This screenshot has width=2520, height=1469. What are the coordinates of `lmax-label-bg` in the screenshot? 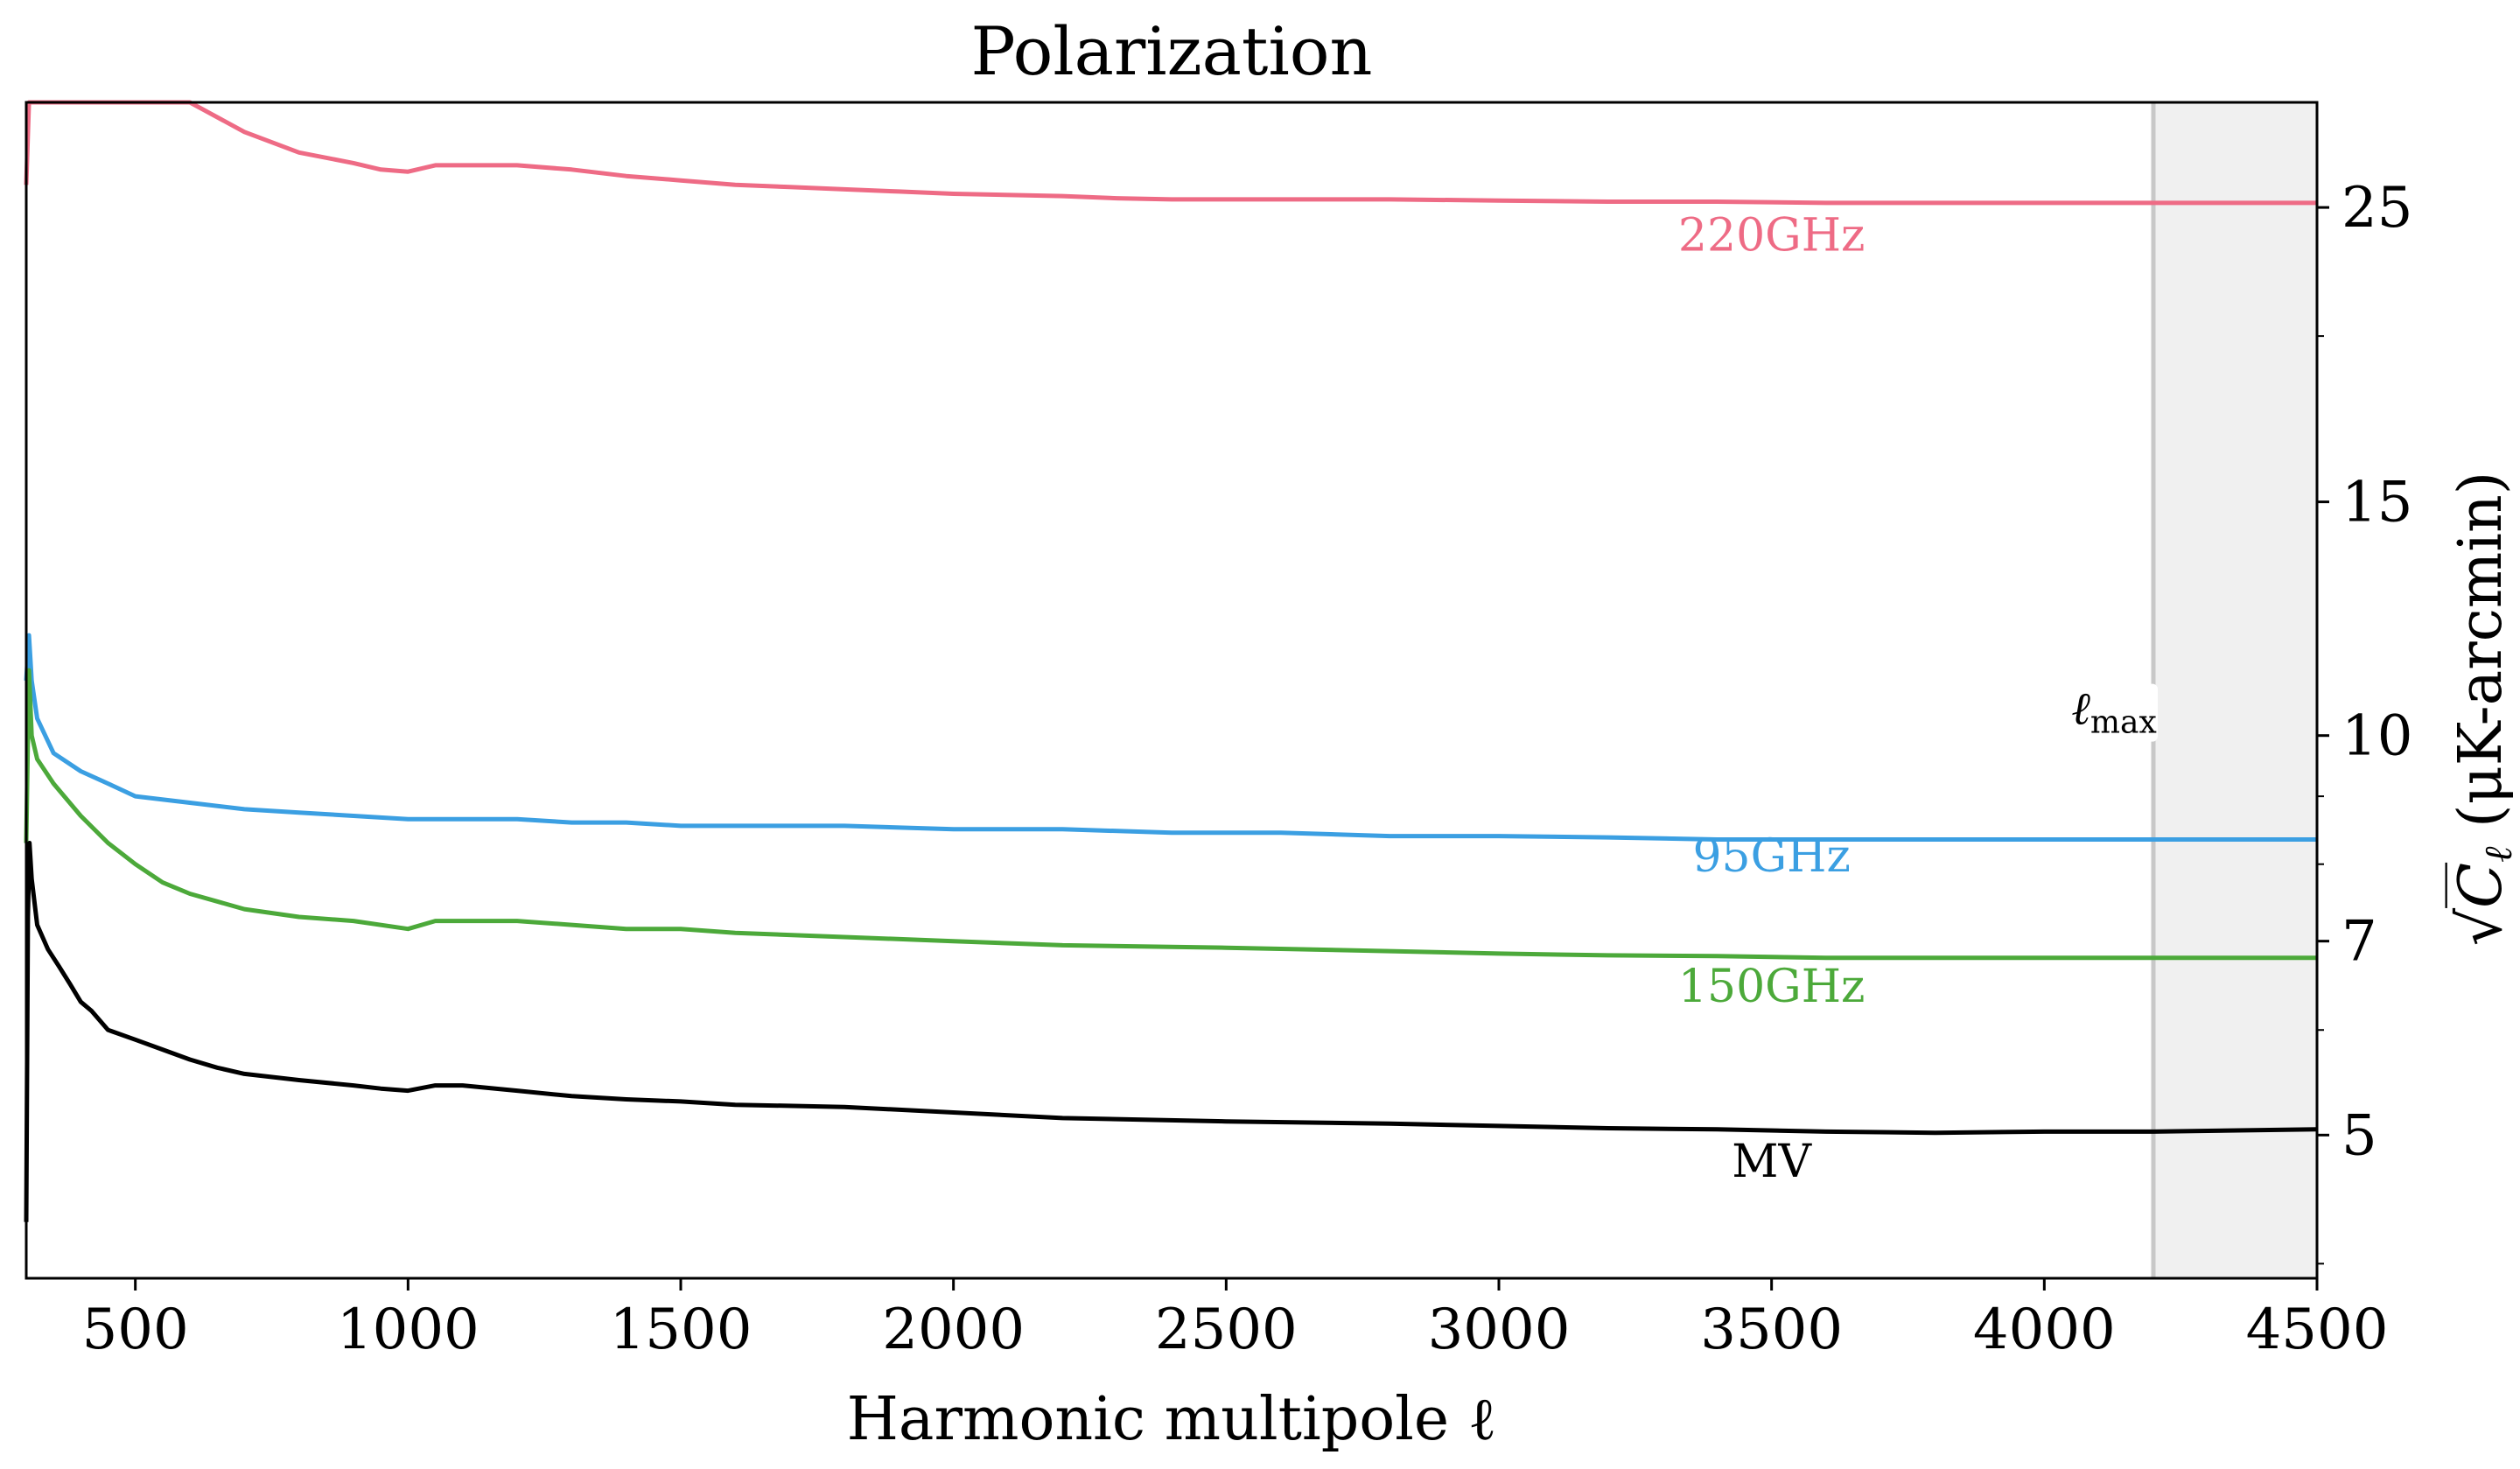 It's located at (2114, 713).